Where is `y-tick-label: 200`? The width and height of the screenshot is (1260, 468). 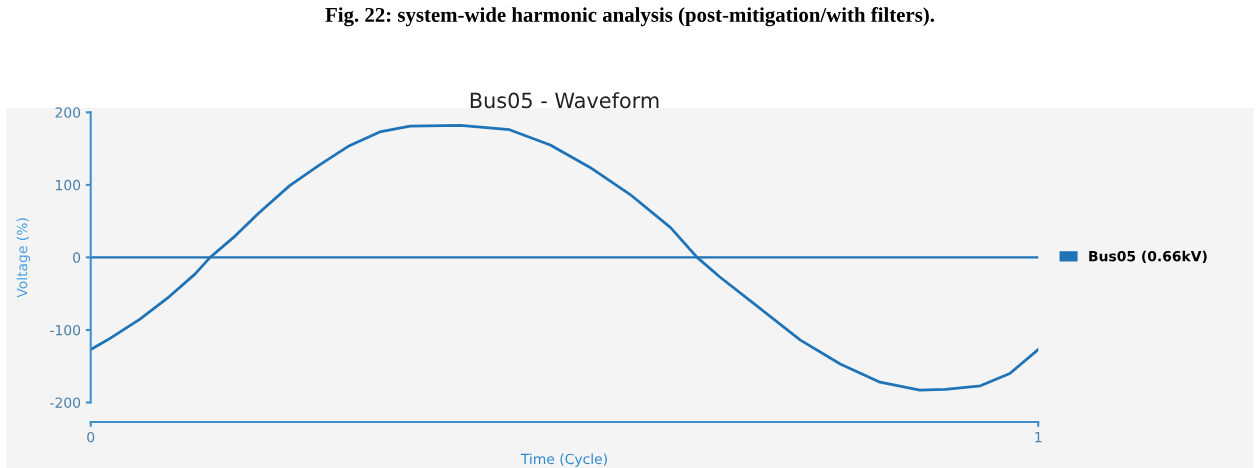 y-tick-label: 200 is located at coordinates (68, 112).